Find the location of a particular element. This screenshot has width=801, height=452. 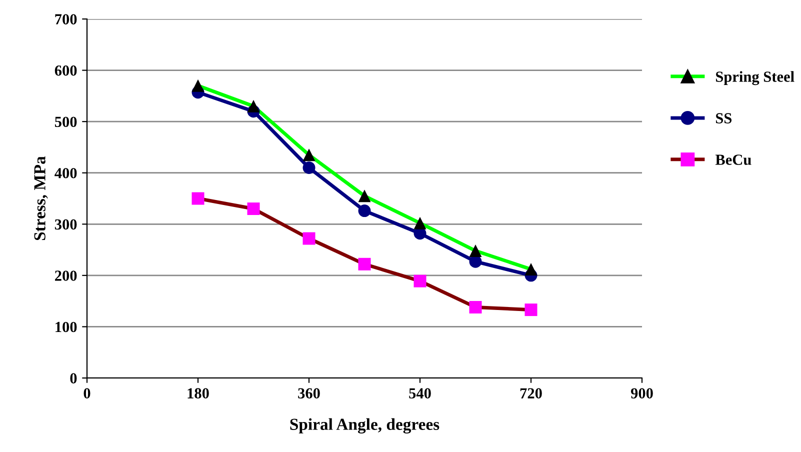

legend-label: SS is located at coordinates (724, 118).